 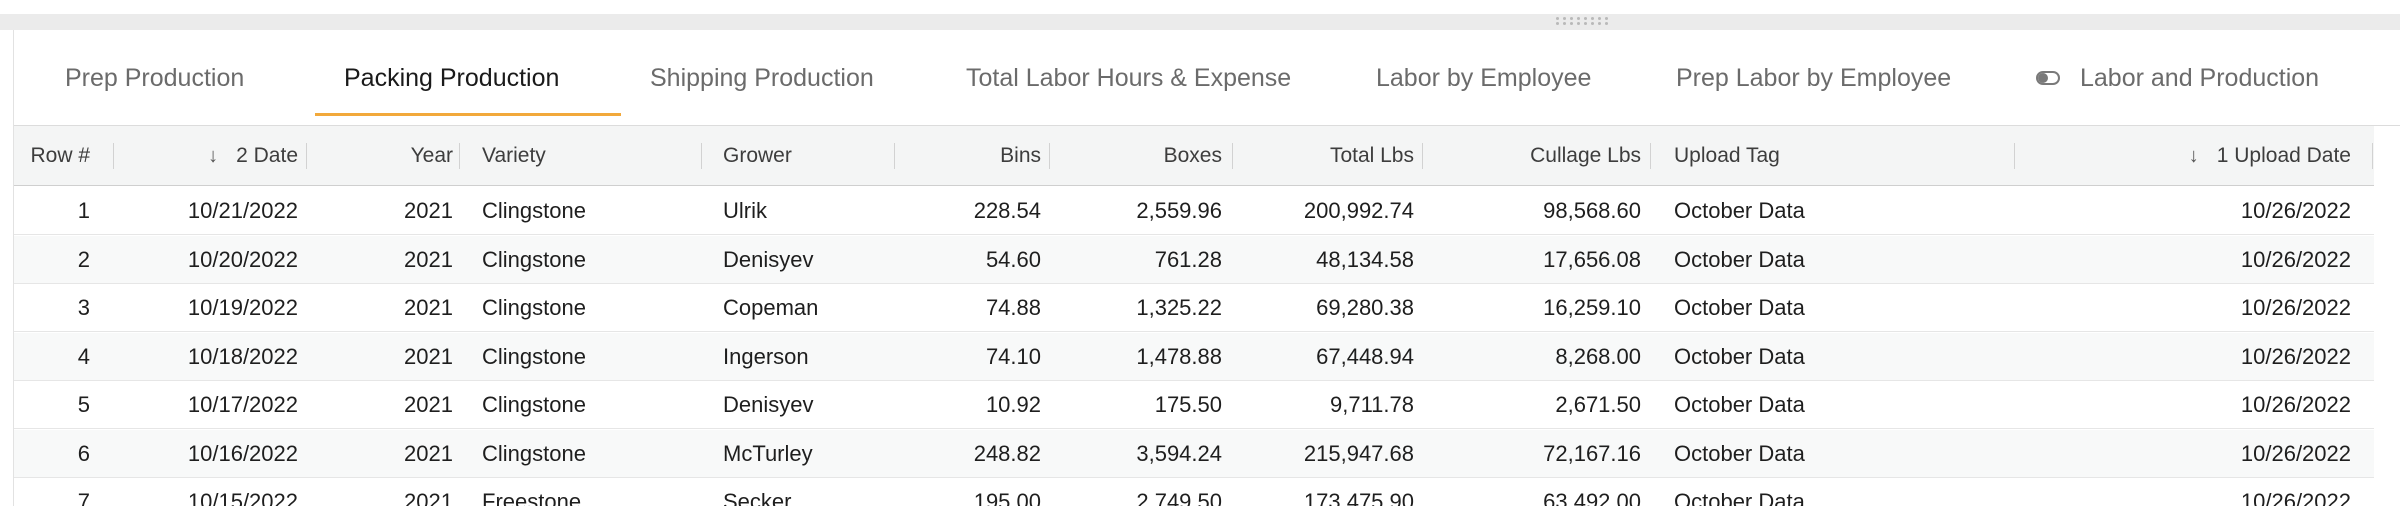 What do you see at coordinates (1188, 259) in the screenshot?
I see `cell-boxes: 761.28` at bounding box center [1188, 259].